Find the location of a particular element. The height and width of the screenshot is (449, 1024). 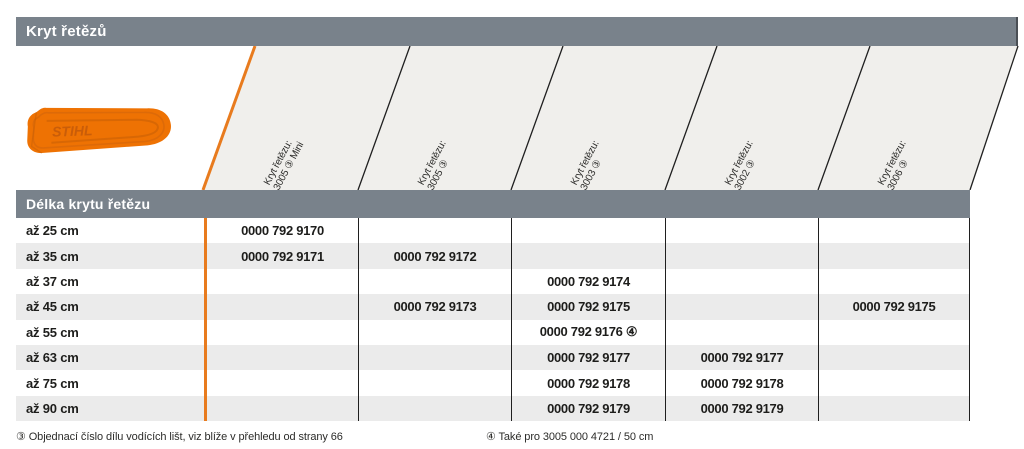

row-label: až 90 cm is located at coordinates (52, 408).